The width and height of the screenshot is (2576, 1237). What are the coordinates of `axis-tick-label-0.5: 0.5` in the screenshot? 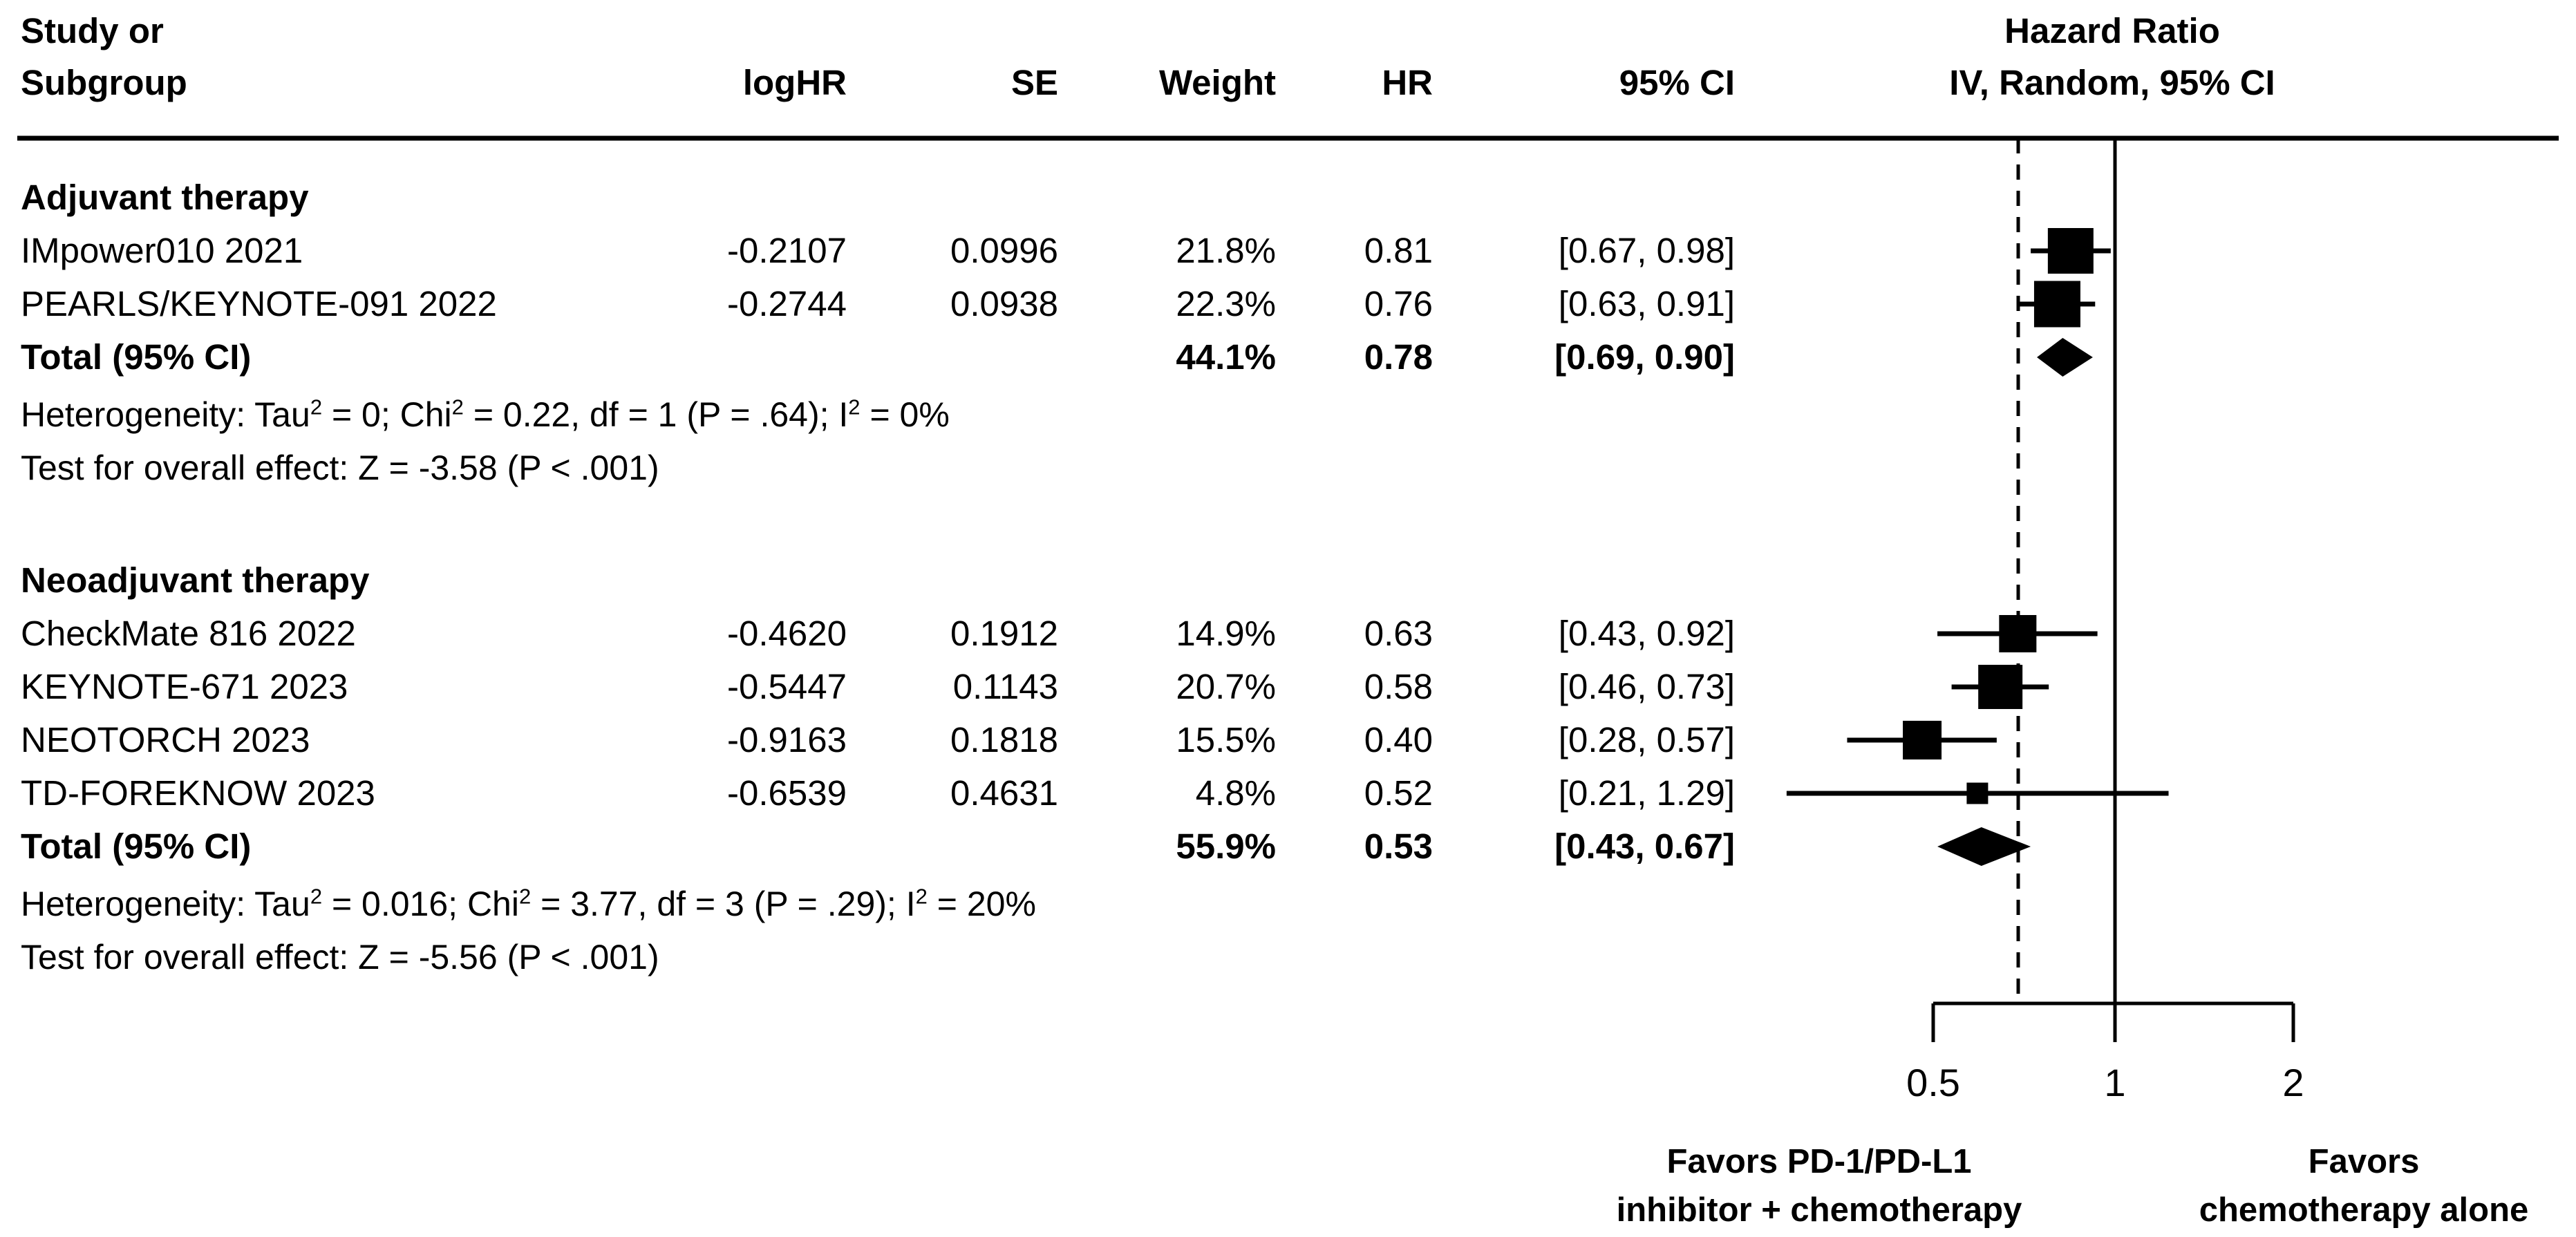 It's located at (1933, 1082).